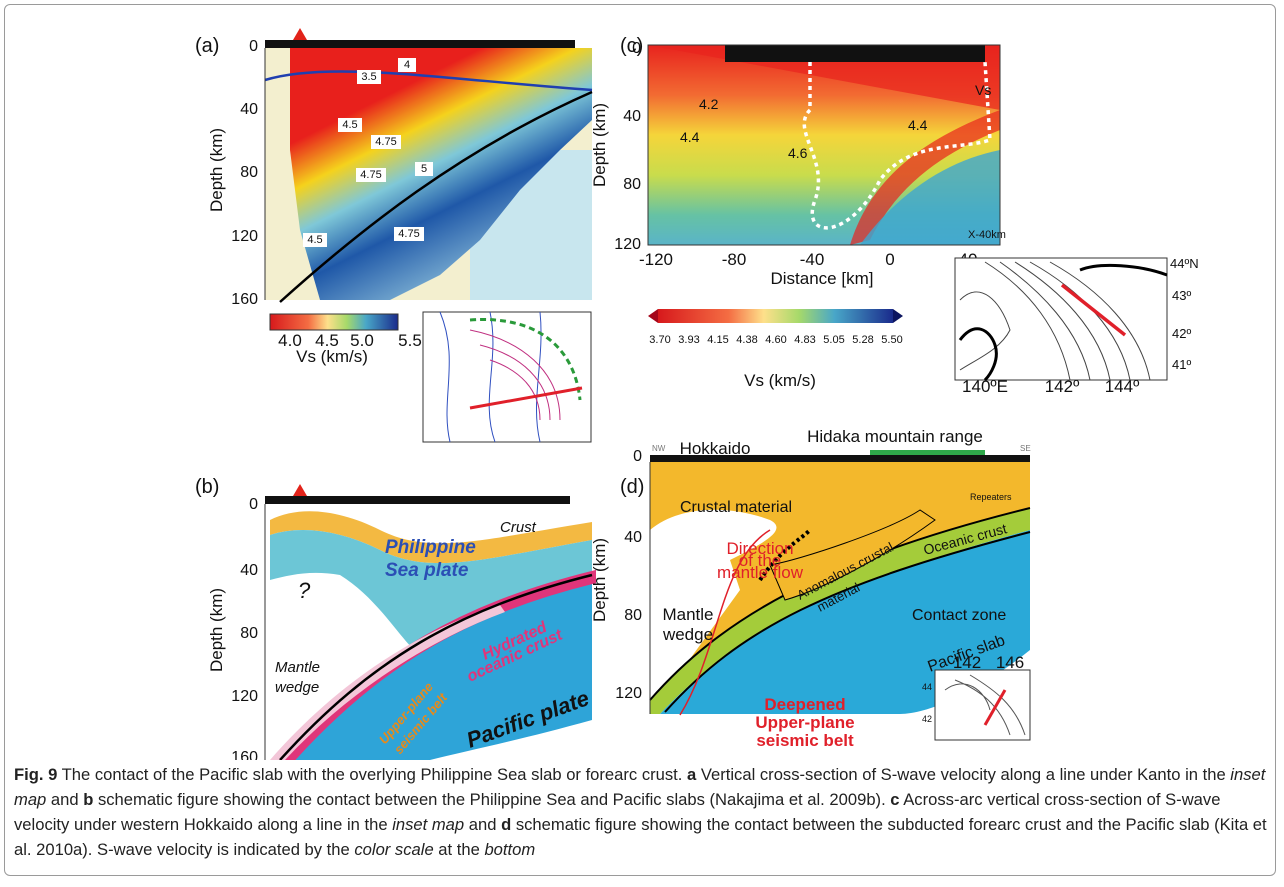  What do you see at coordinates (804, 722) in the screenshot?
I see `annotation: Upper-plane` at bounding box center [804, 722].